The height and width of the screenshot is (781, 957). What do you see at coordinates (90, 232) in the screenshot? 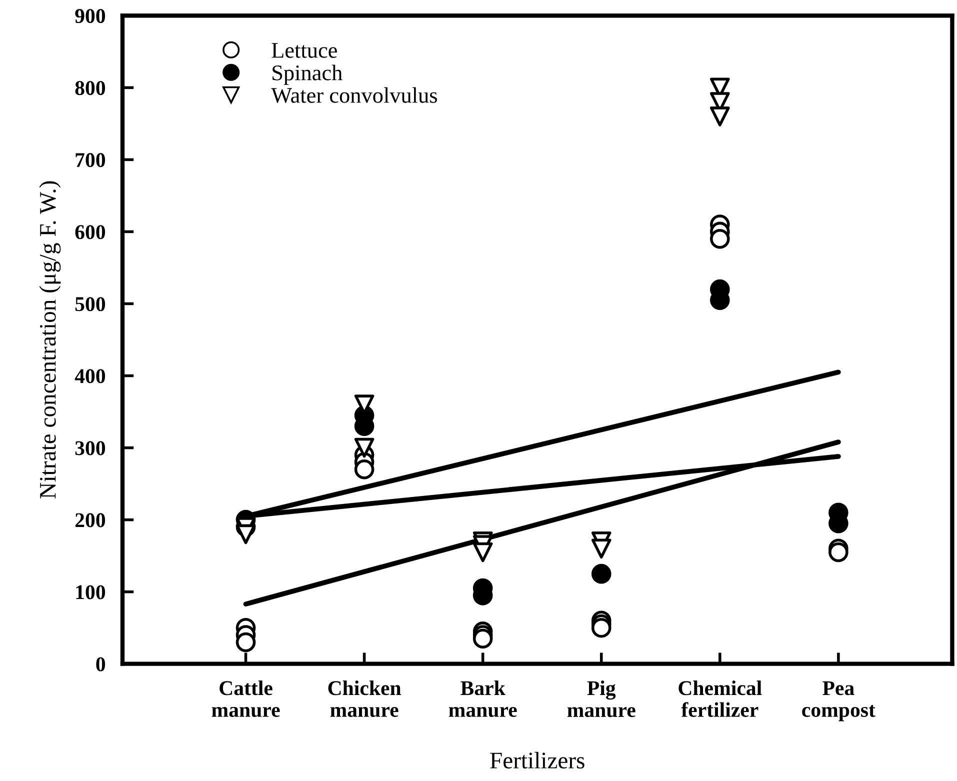
I see `y-tick-label: 600` at bounding box center [90, 232].